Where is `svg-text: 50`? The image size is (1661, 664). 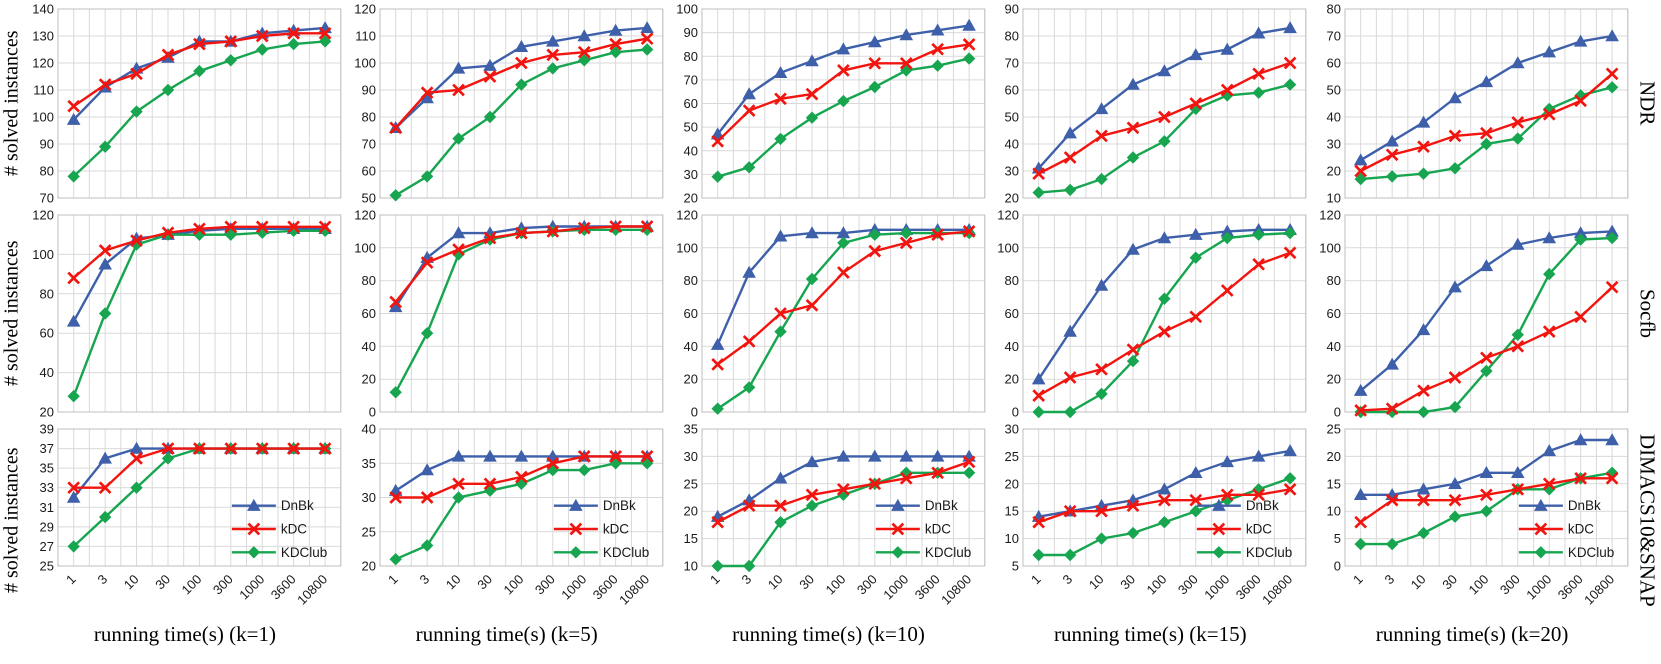
svg-text: 50 is located at coordinates (690, 127).